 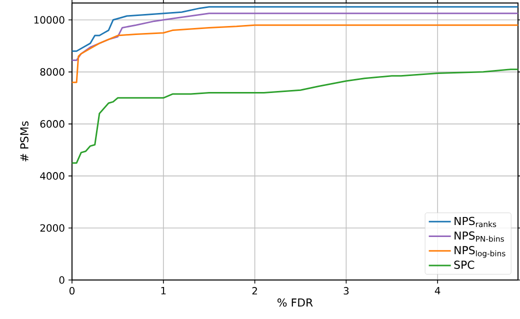 I want to click on y-tick-label: 0, so click(x=61, y=280).